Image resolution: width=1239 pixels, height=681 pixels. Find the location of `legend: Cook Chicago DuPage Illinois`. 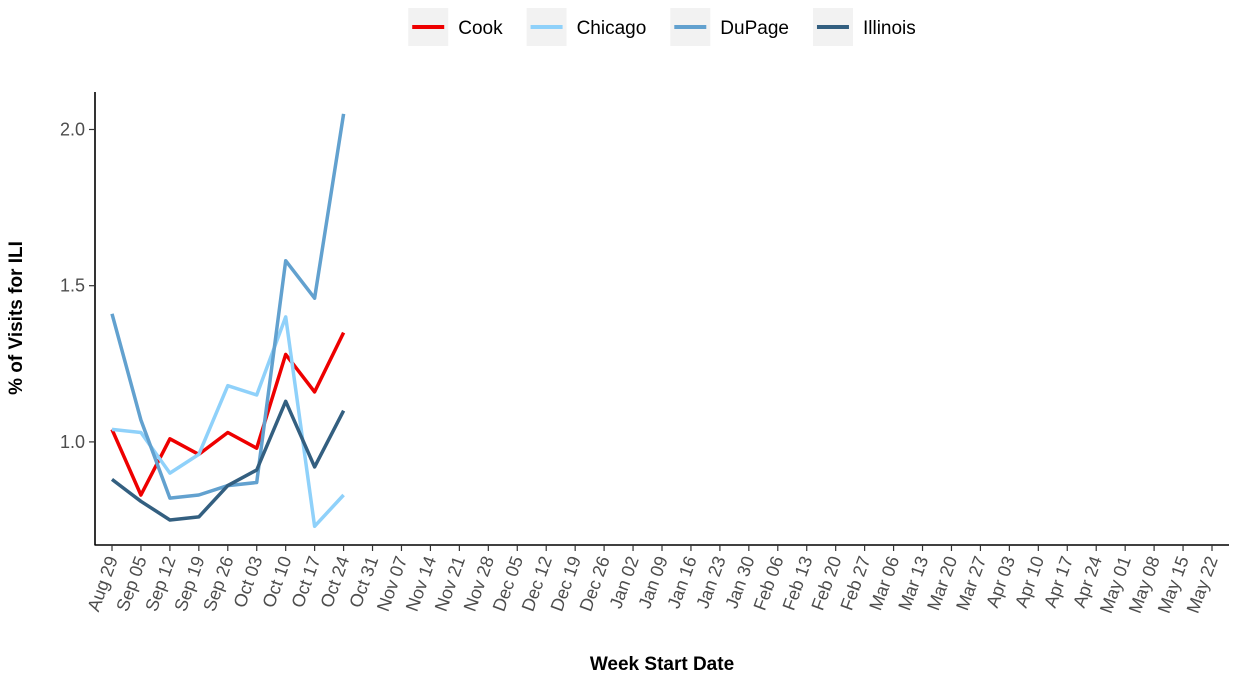

legend: Cook Chicago DuPage Illinois is located at coordinates (662, 27).